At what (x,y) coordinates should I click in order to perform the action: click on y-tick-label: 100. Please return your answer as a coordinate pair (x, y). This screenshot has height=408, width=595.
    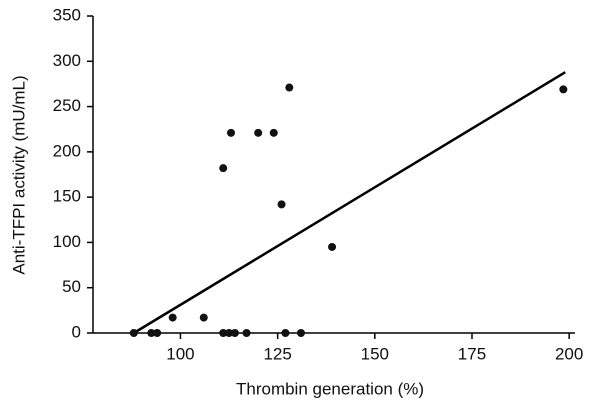
    Looking at the image, I should click on (67, 241).